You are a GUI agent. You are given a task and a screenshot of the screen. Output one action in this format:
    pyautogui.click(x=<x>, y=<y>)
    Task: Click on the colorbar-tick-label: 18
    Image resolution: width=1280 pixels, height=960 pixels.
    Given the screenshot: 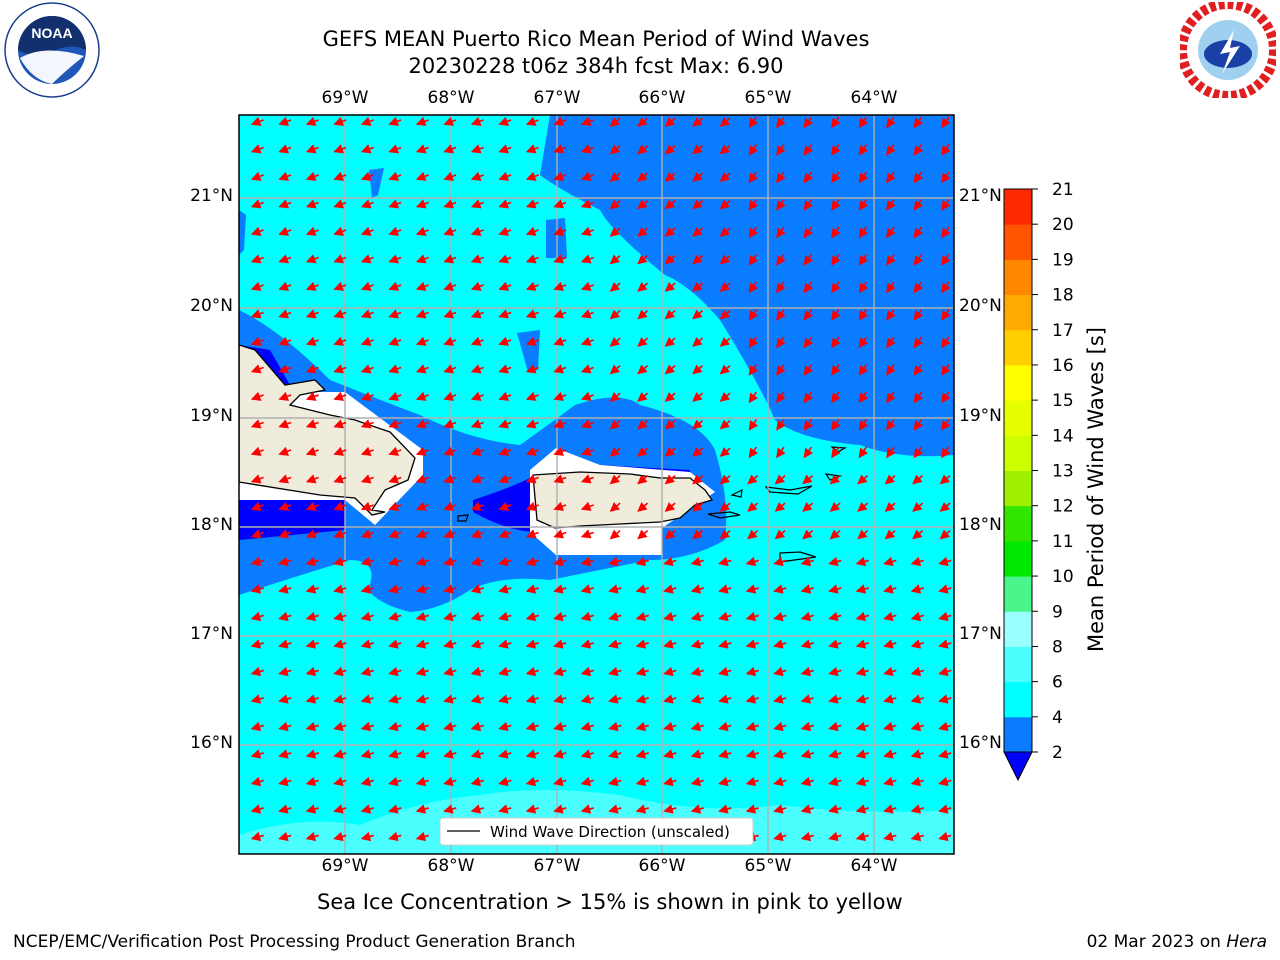 What is the action you would take?
    pyautogui.click(x=1063, y=296)
    